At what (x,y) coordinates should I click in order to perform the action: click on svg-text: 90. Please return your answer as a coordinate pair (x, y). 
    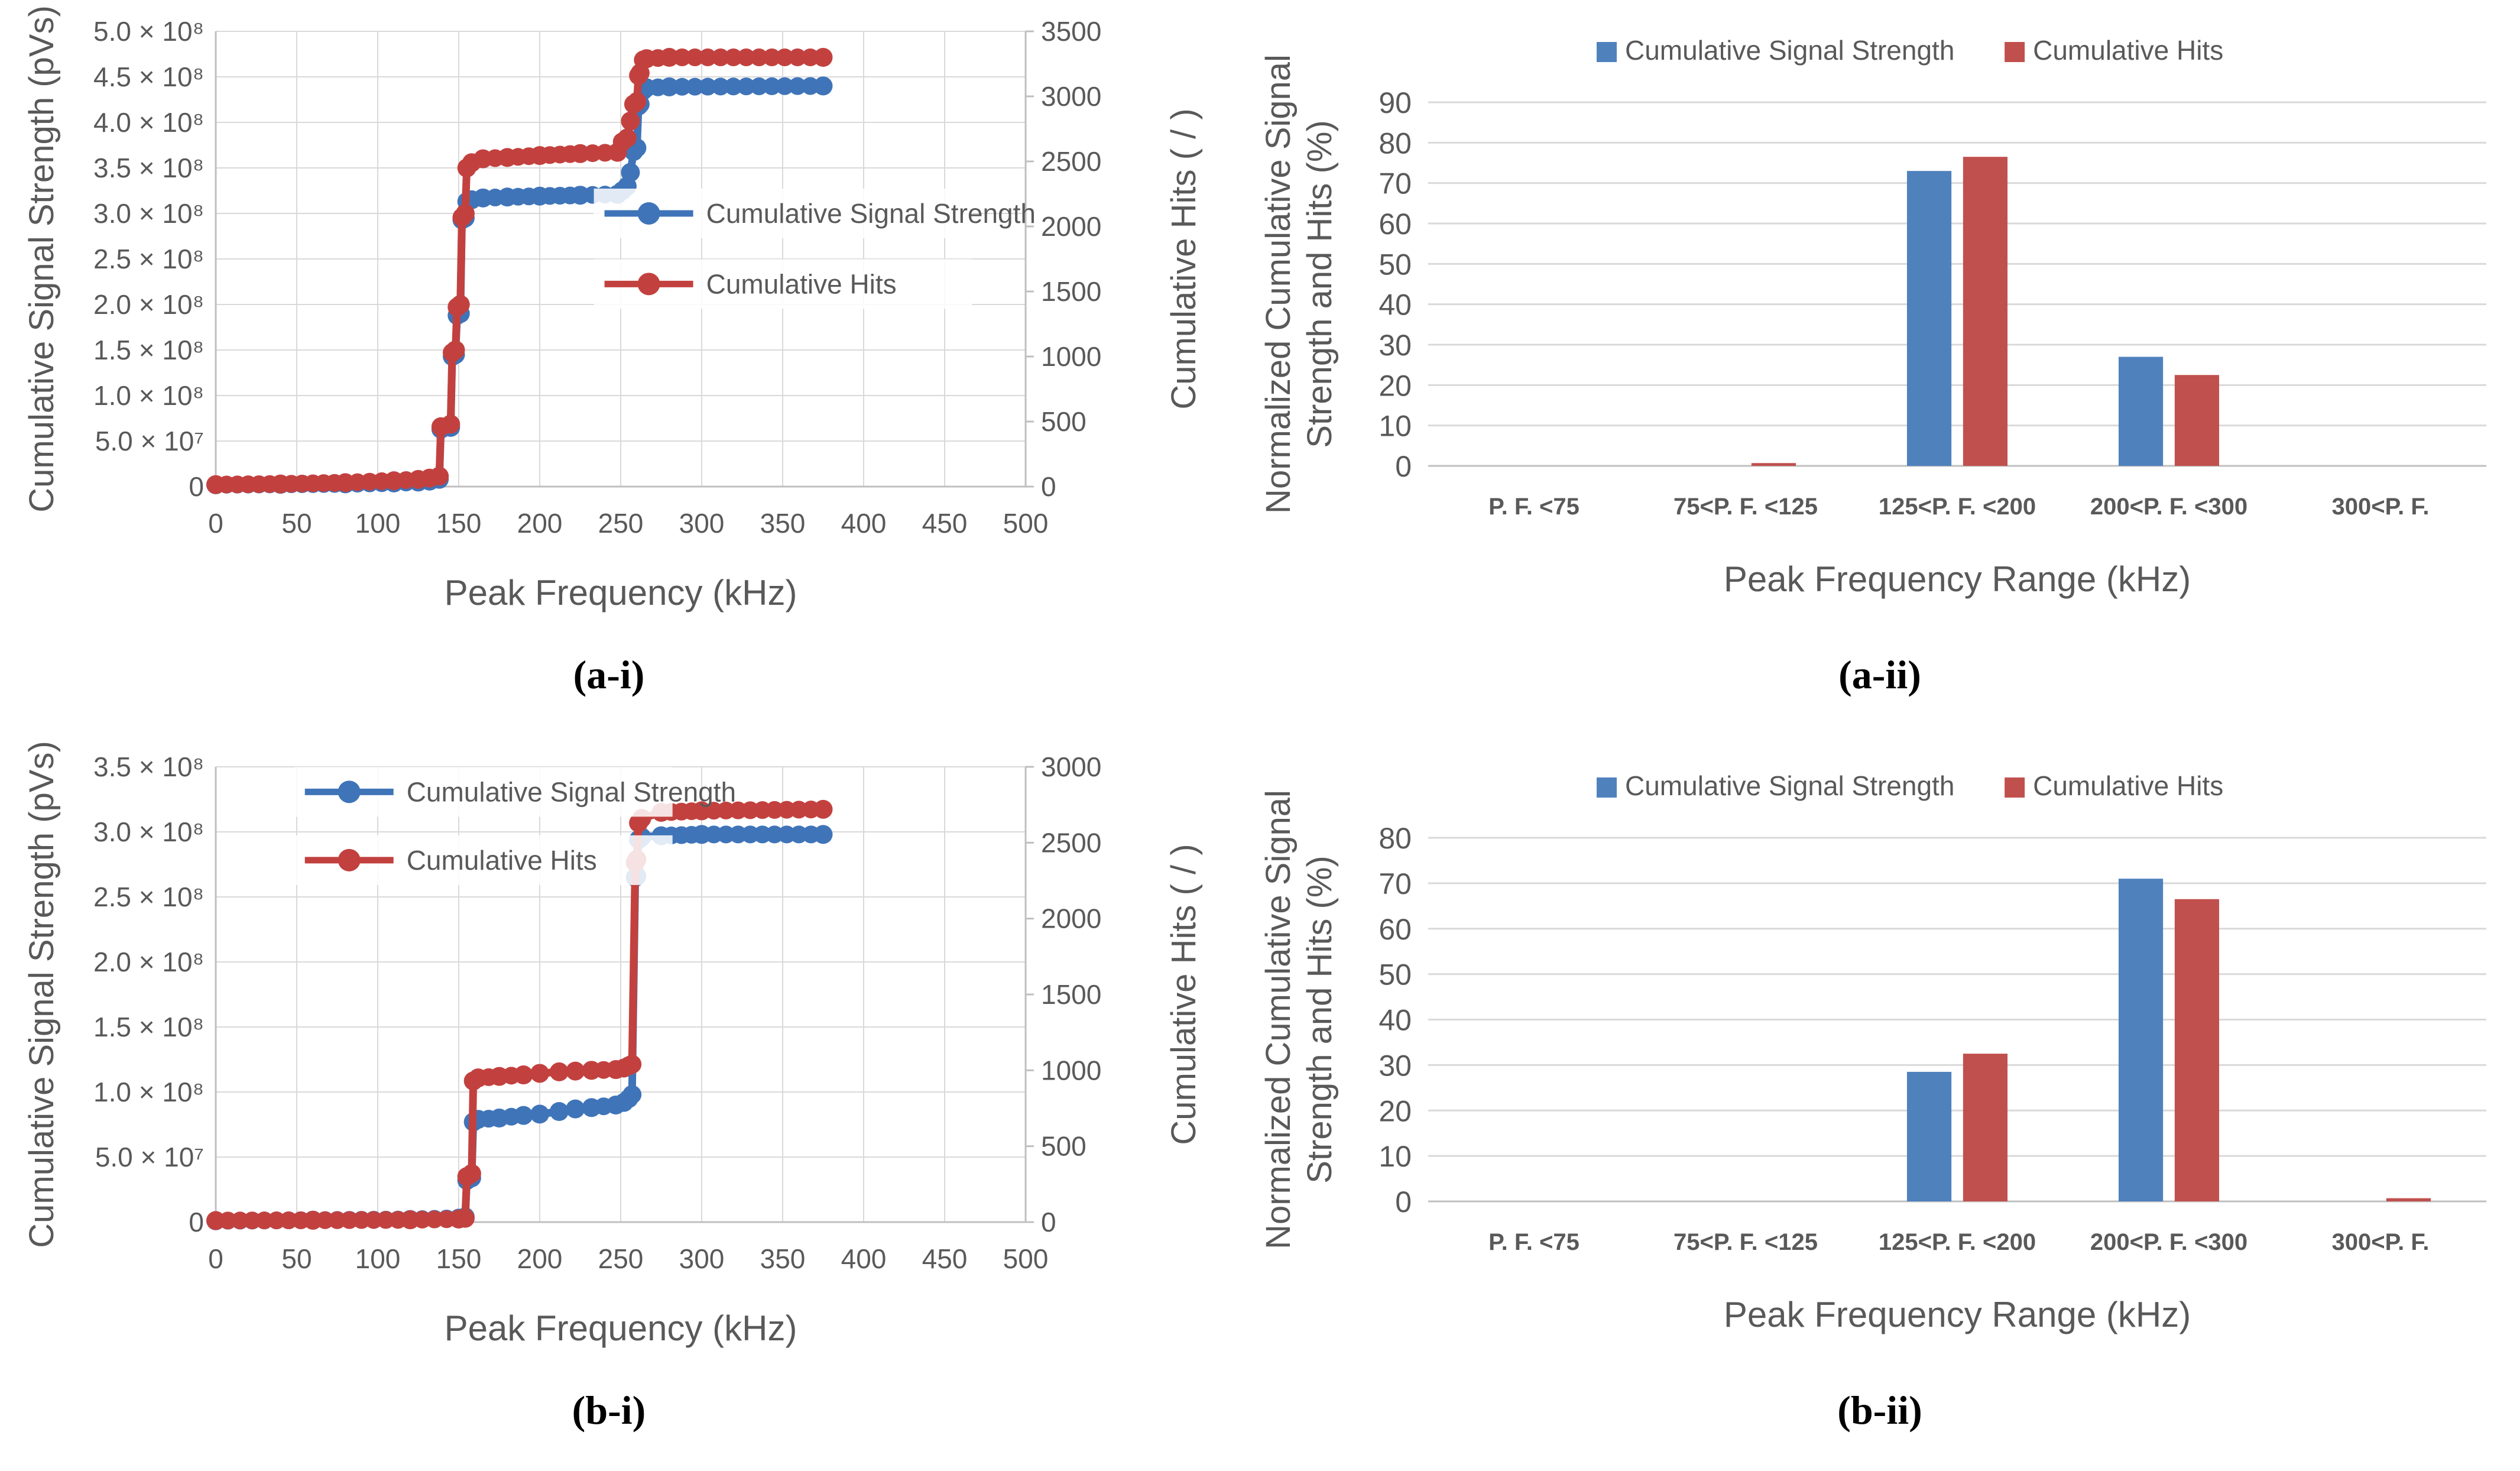
    Looking at the image, I should click on (1395, 102).